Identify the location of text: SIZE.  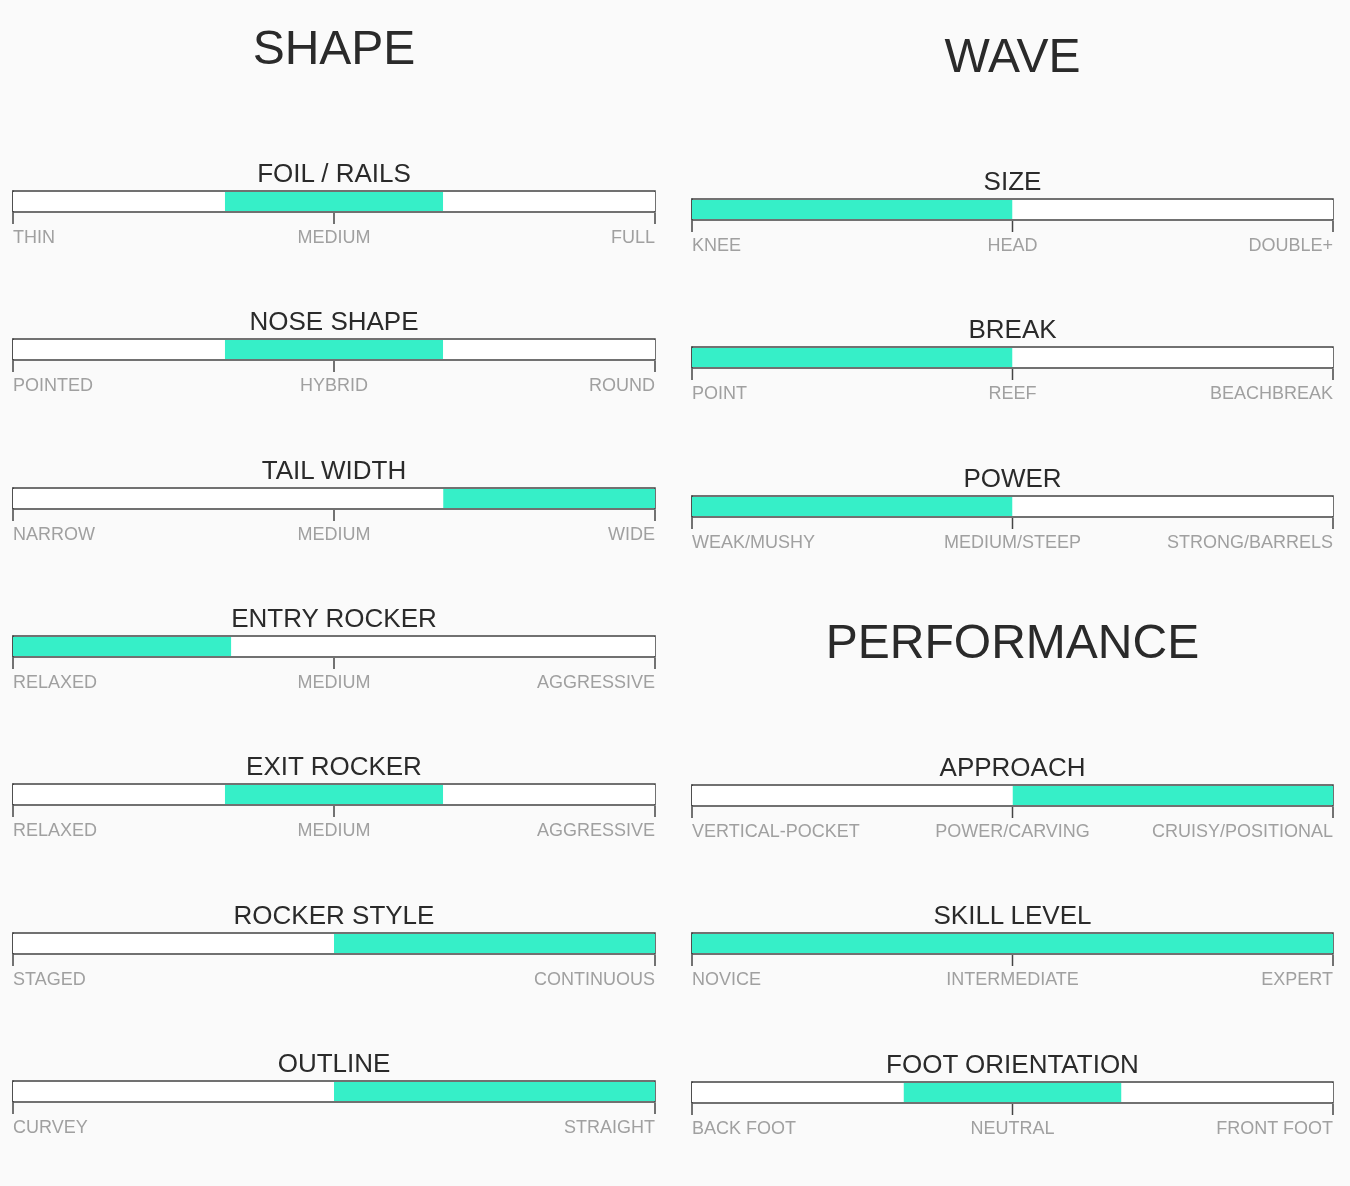
(1012, 181).